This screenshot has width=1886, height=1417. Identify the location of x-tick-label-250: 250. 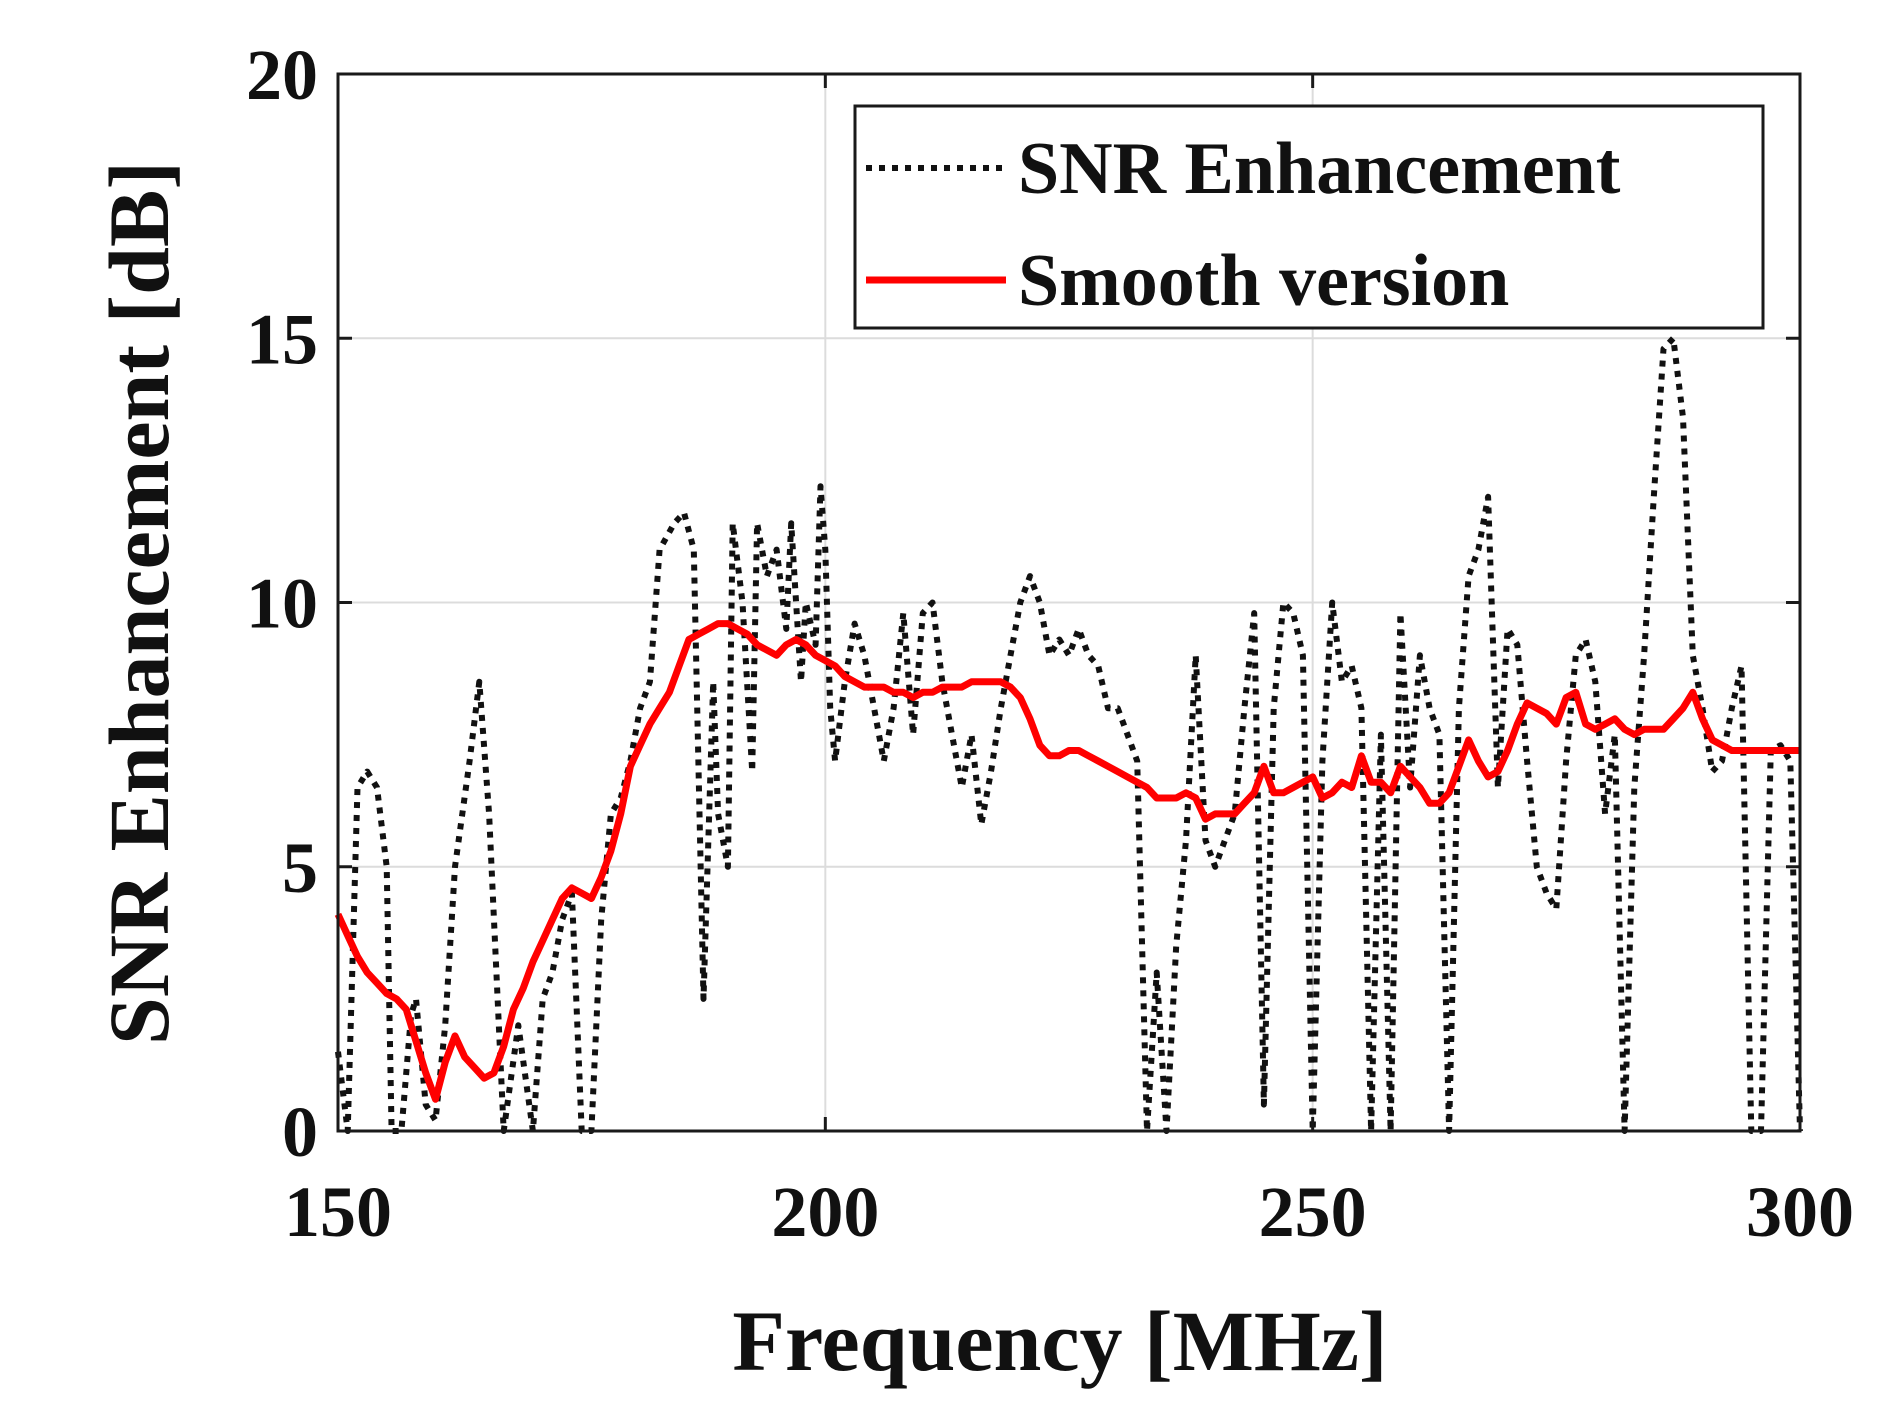
(1313, 1212).